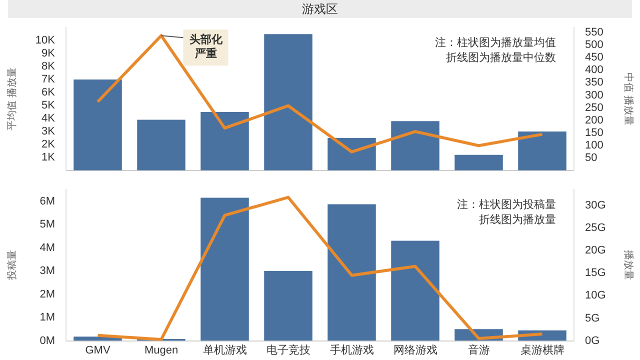  I want to click on chart-title: 游戏区, so click(320, 9).